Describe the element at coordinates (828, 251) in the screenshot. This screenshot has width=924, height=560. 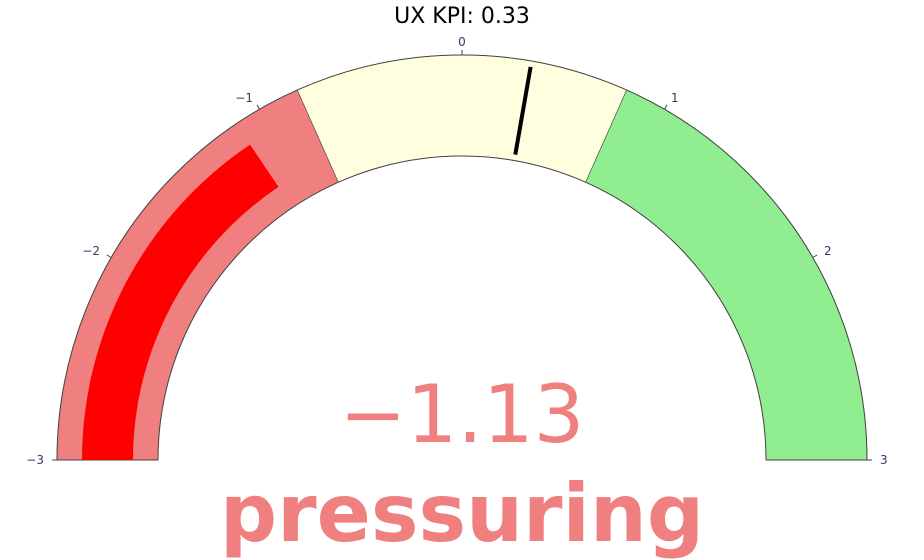
I see `gauge-tick-label: 2` at that location.